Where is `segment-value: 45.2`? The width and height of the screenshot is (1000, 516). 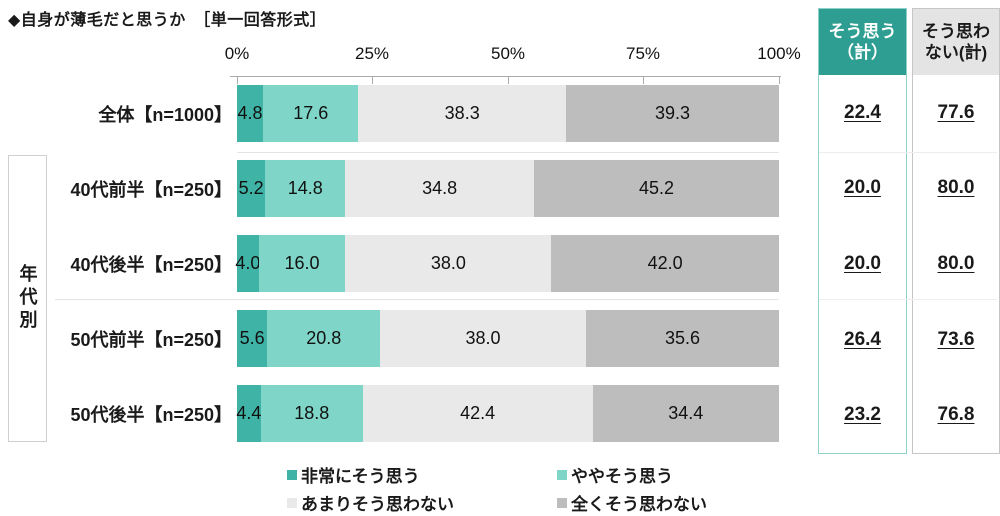 segment-value: 45.2 is located at coordinates (656, 188).